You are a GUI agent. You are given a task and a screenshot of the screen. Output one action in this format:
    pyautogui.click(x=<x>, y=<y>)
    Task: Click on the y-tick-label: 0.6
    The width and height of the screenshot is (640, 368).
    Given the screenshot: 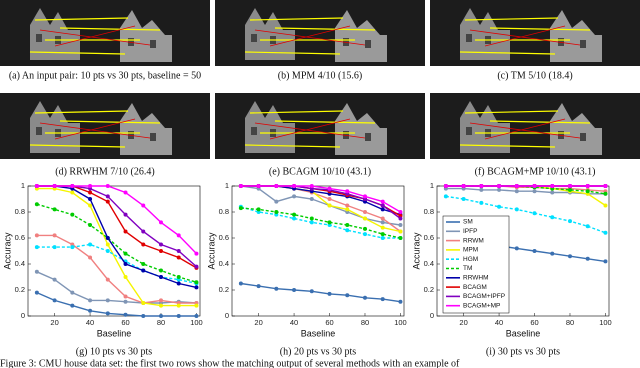 What is the action you would take?
    pyautogui.click(x=429, y=237)
    